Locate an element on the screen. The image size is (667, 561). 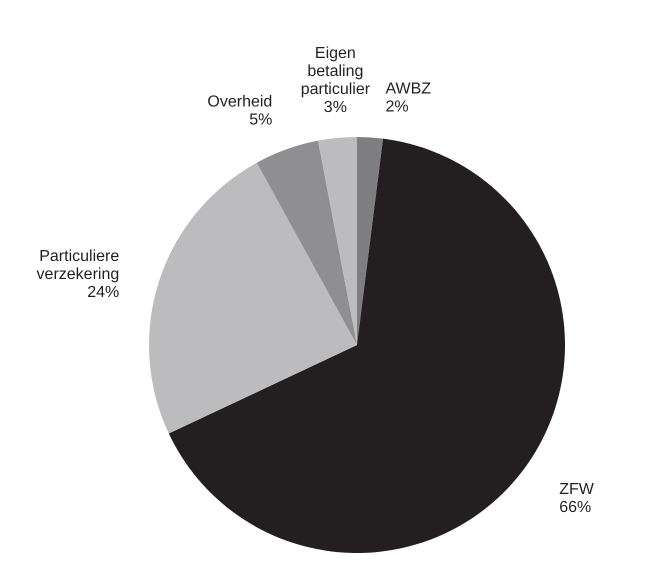
slice-label: Overheid is located at coordinates (239, 102).